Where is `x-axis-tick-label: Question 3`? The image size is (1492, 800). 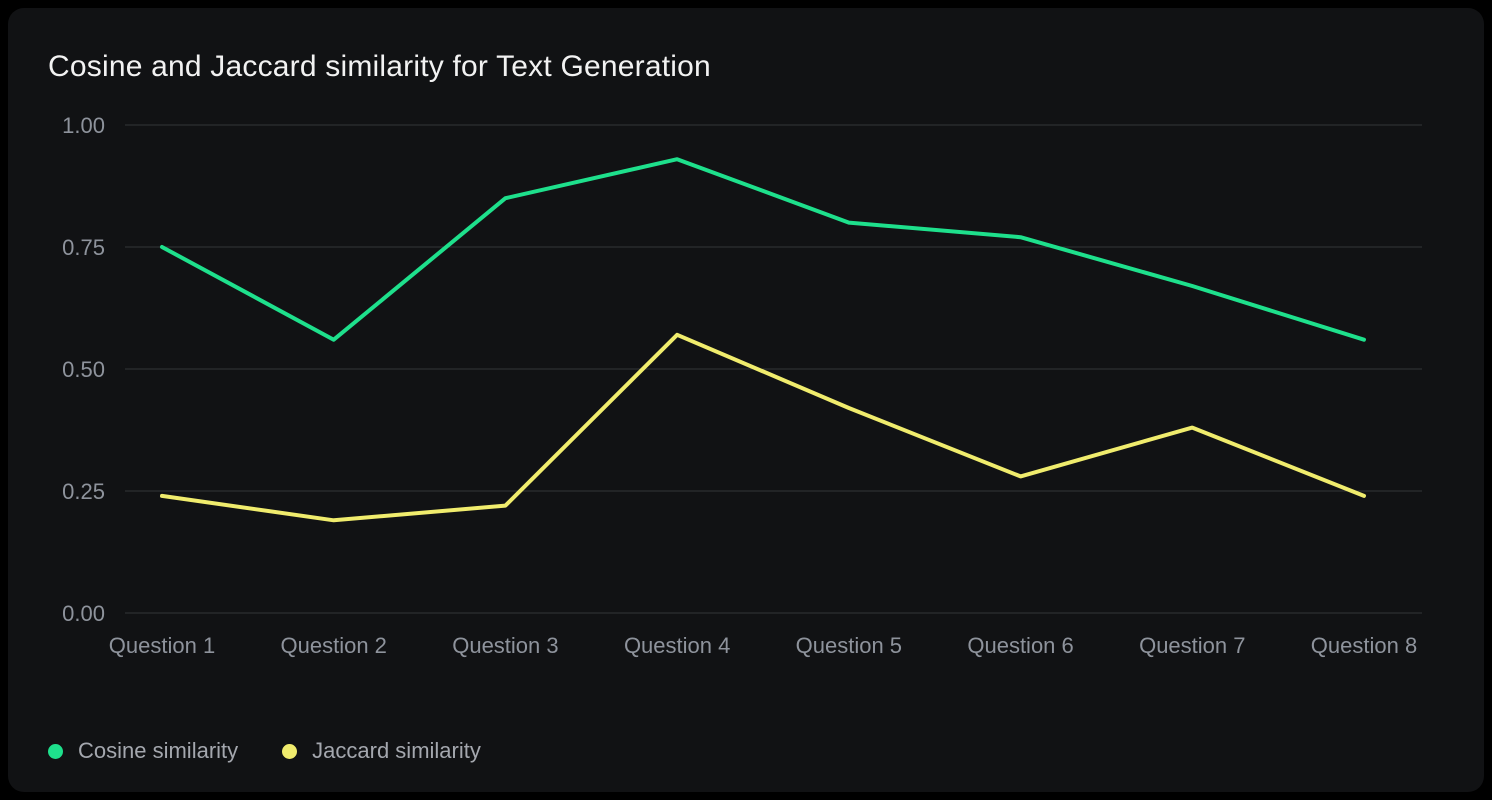
x-axis-tick-label: Question 3 is located at coordinates (505, 645).